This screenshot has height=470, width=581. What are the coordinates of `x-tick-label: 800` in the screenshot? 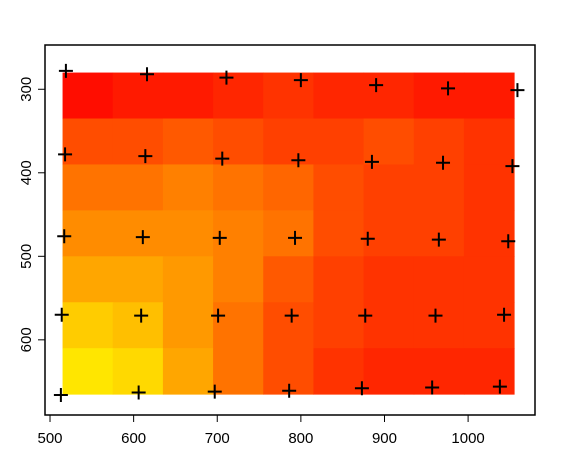 It's located at (300, 438).